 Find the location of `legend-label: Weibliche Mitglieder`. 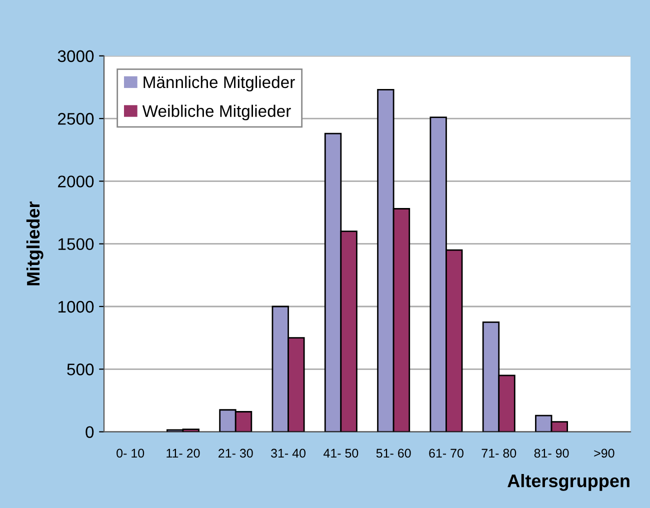

legend-label: Weibliche Mitglieder is located at coordinates (216, 112).